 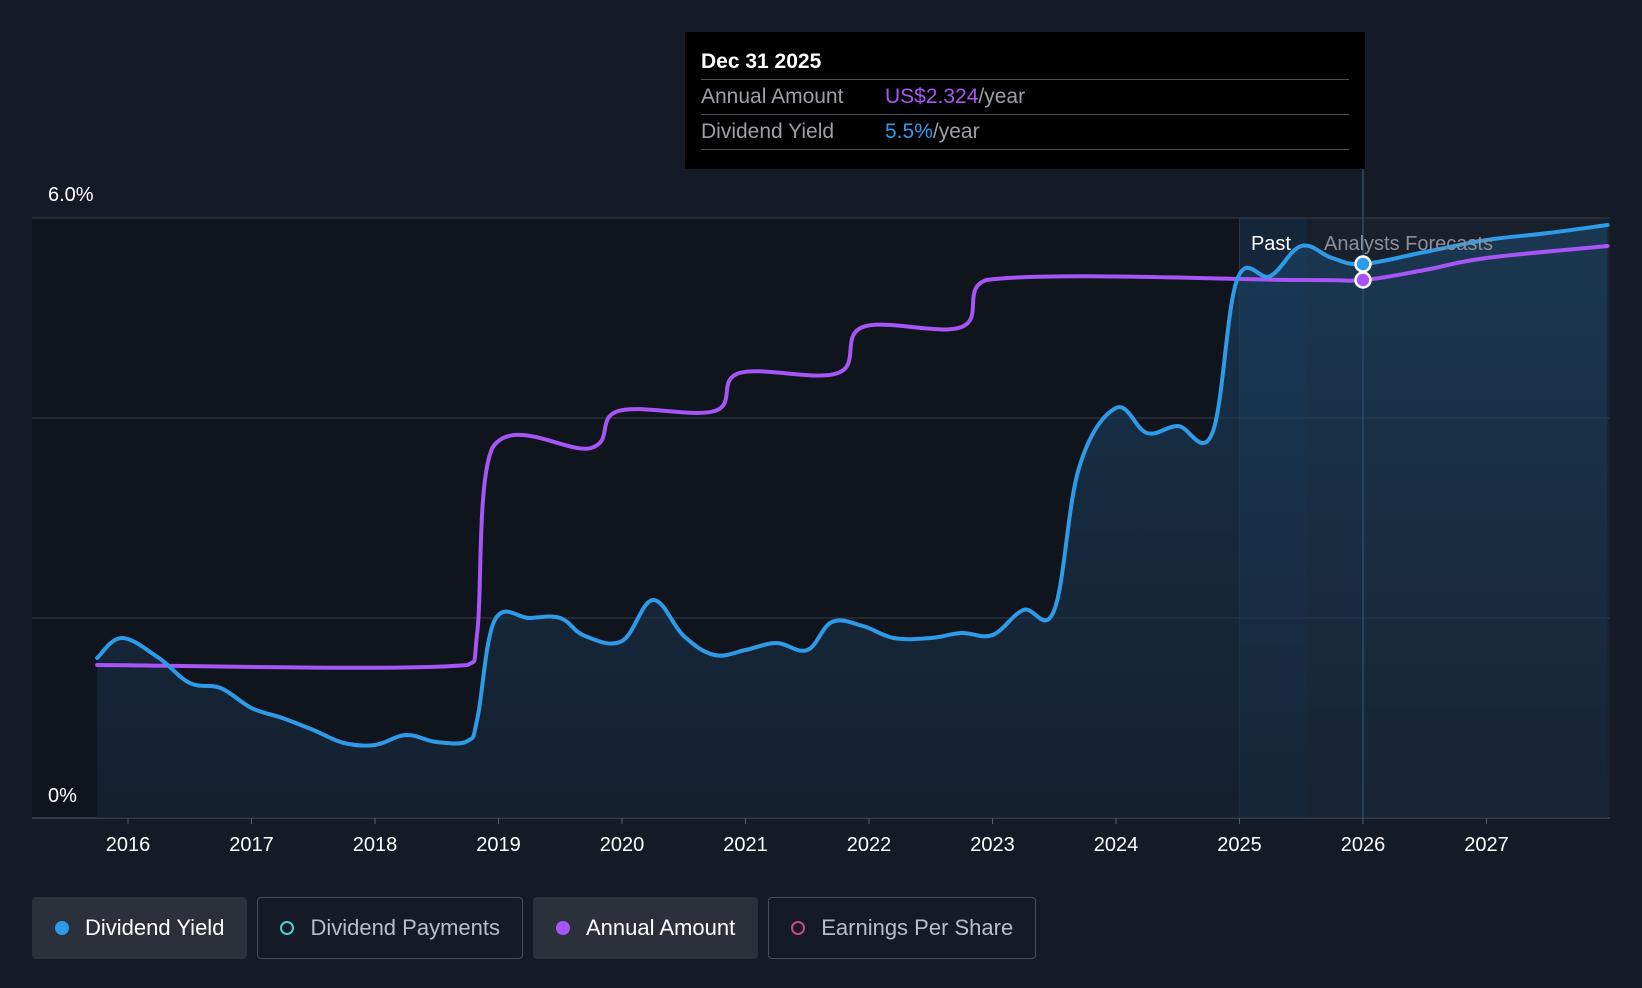 What do you see at coordinates (660, 927) in the screenshot?
I see `legend-label: Annual Amount` at bounding box center [660, 927].